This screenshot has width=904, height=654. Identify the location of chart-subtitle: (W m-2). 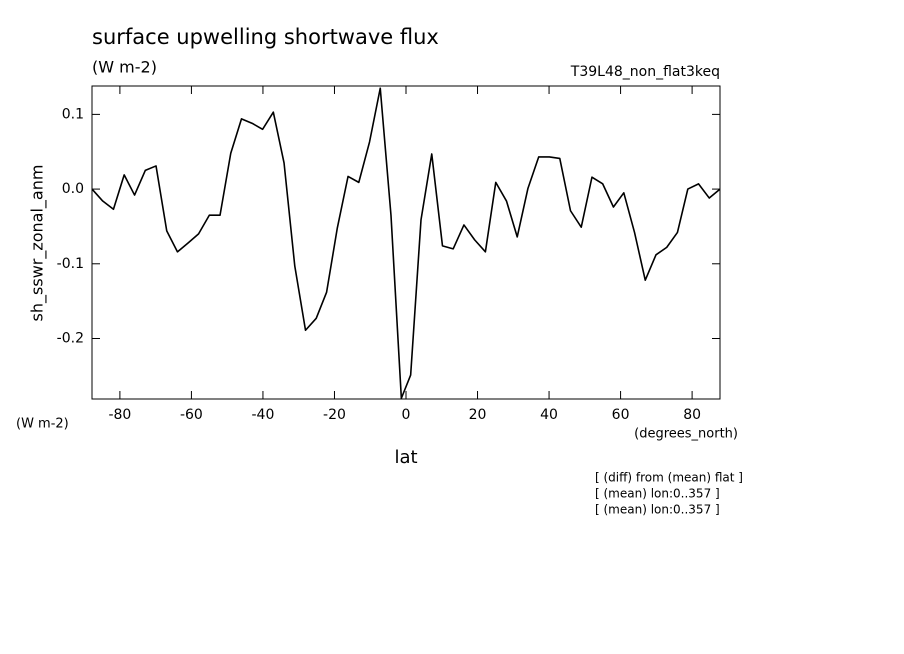
(124, 67).